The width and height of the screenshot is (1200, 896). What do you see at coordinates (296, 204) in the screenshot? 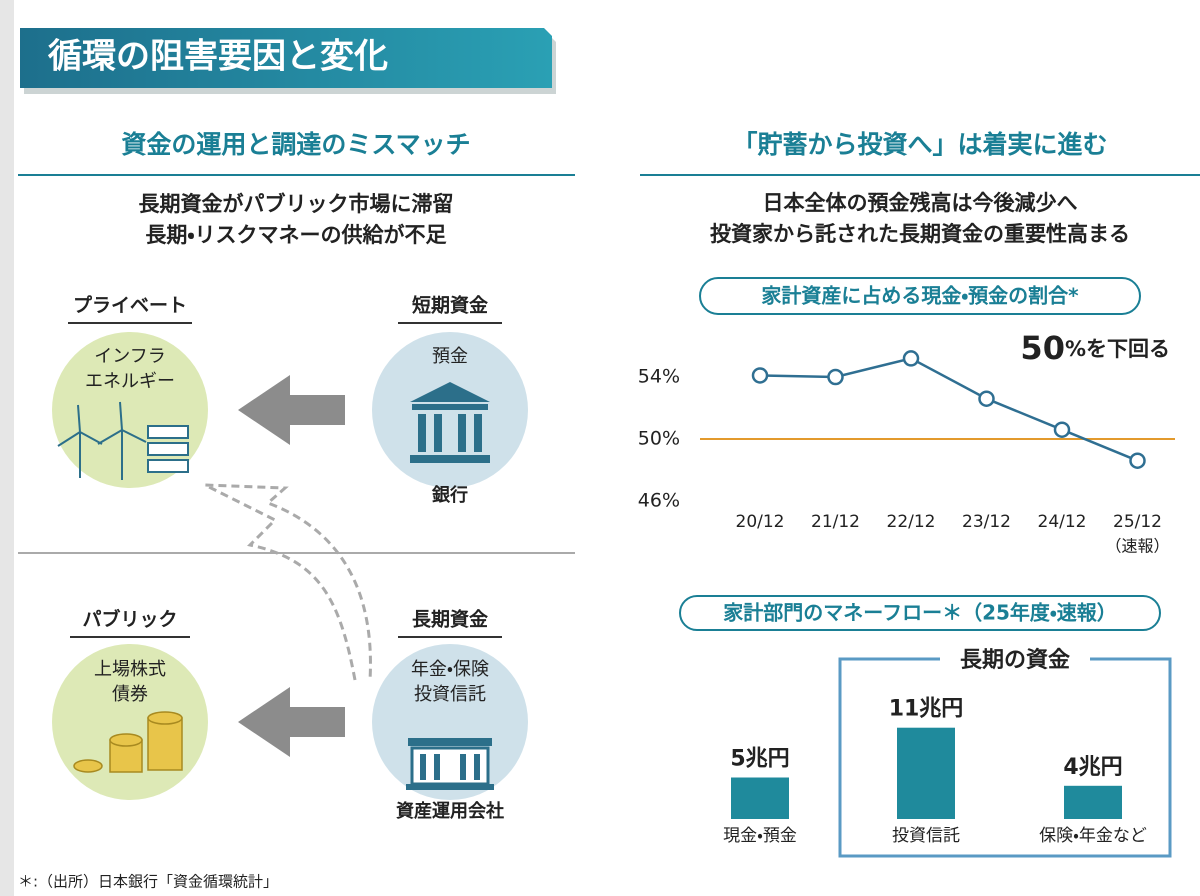
I see `subtitle: 長期資金がパブリック市場に滞留` at bounding box center [296, 204].